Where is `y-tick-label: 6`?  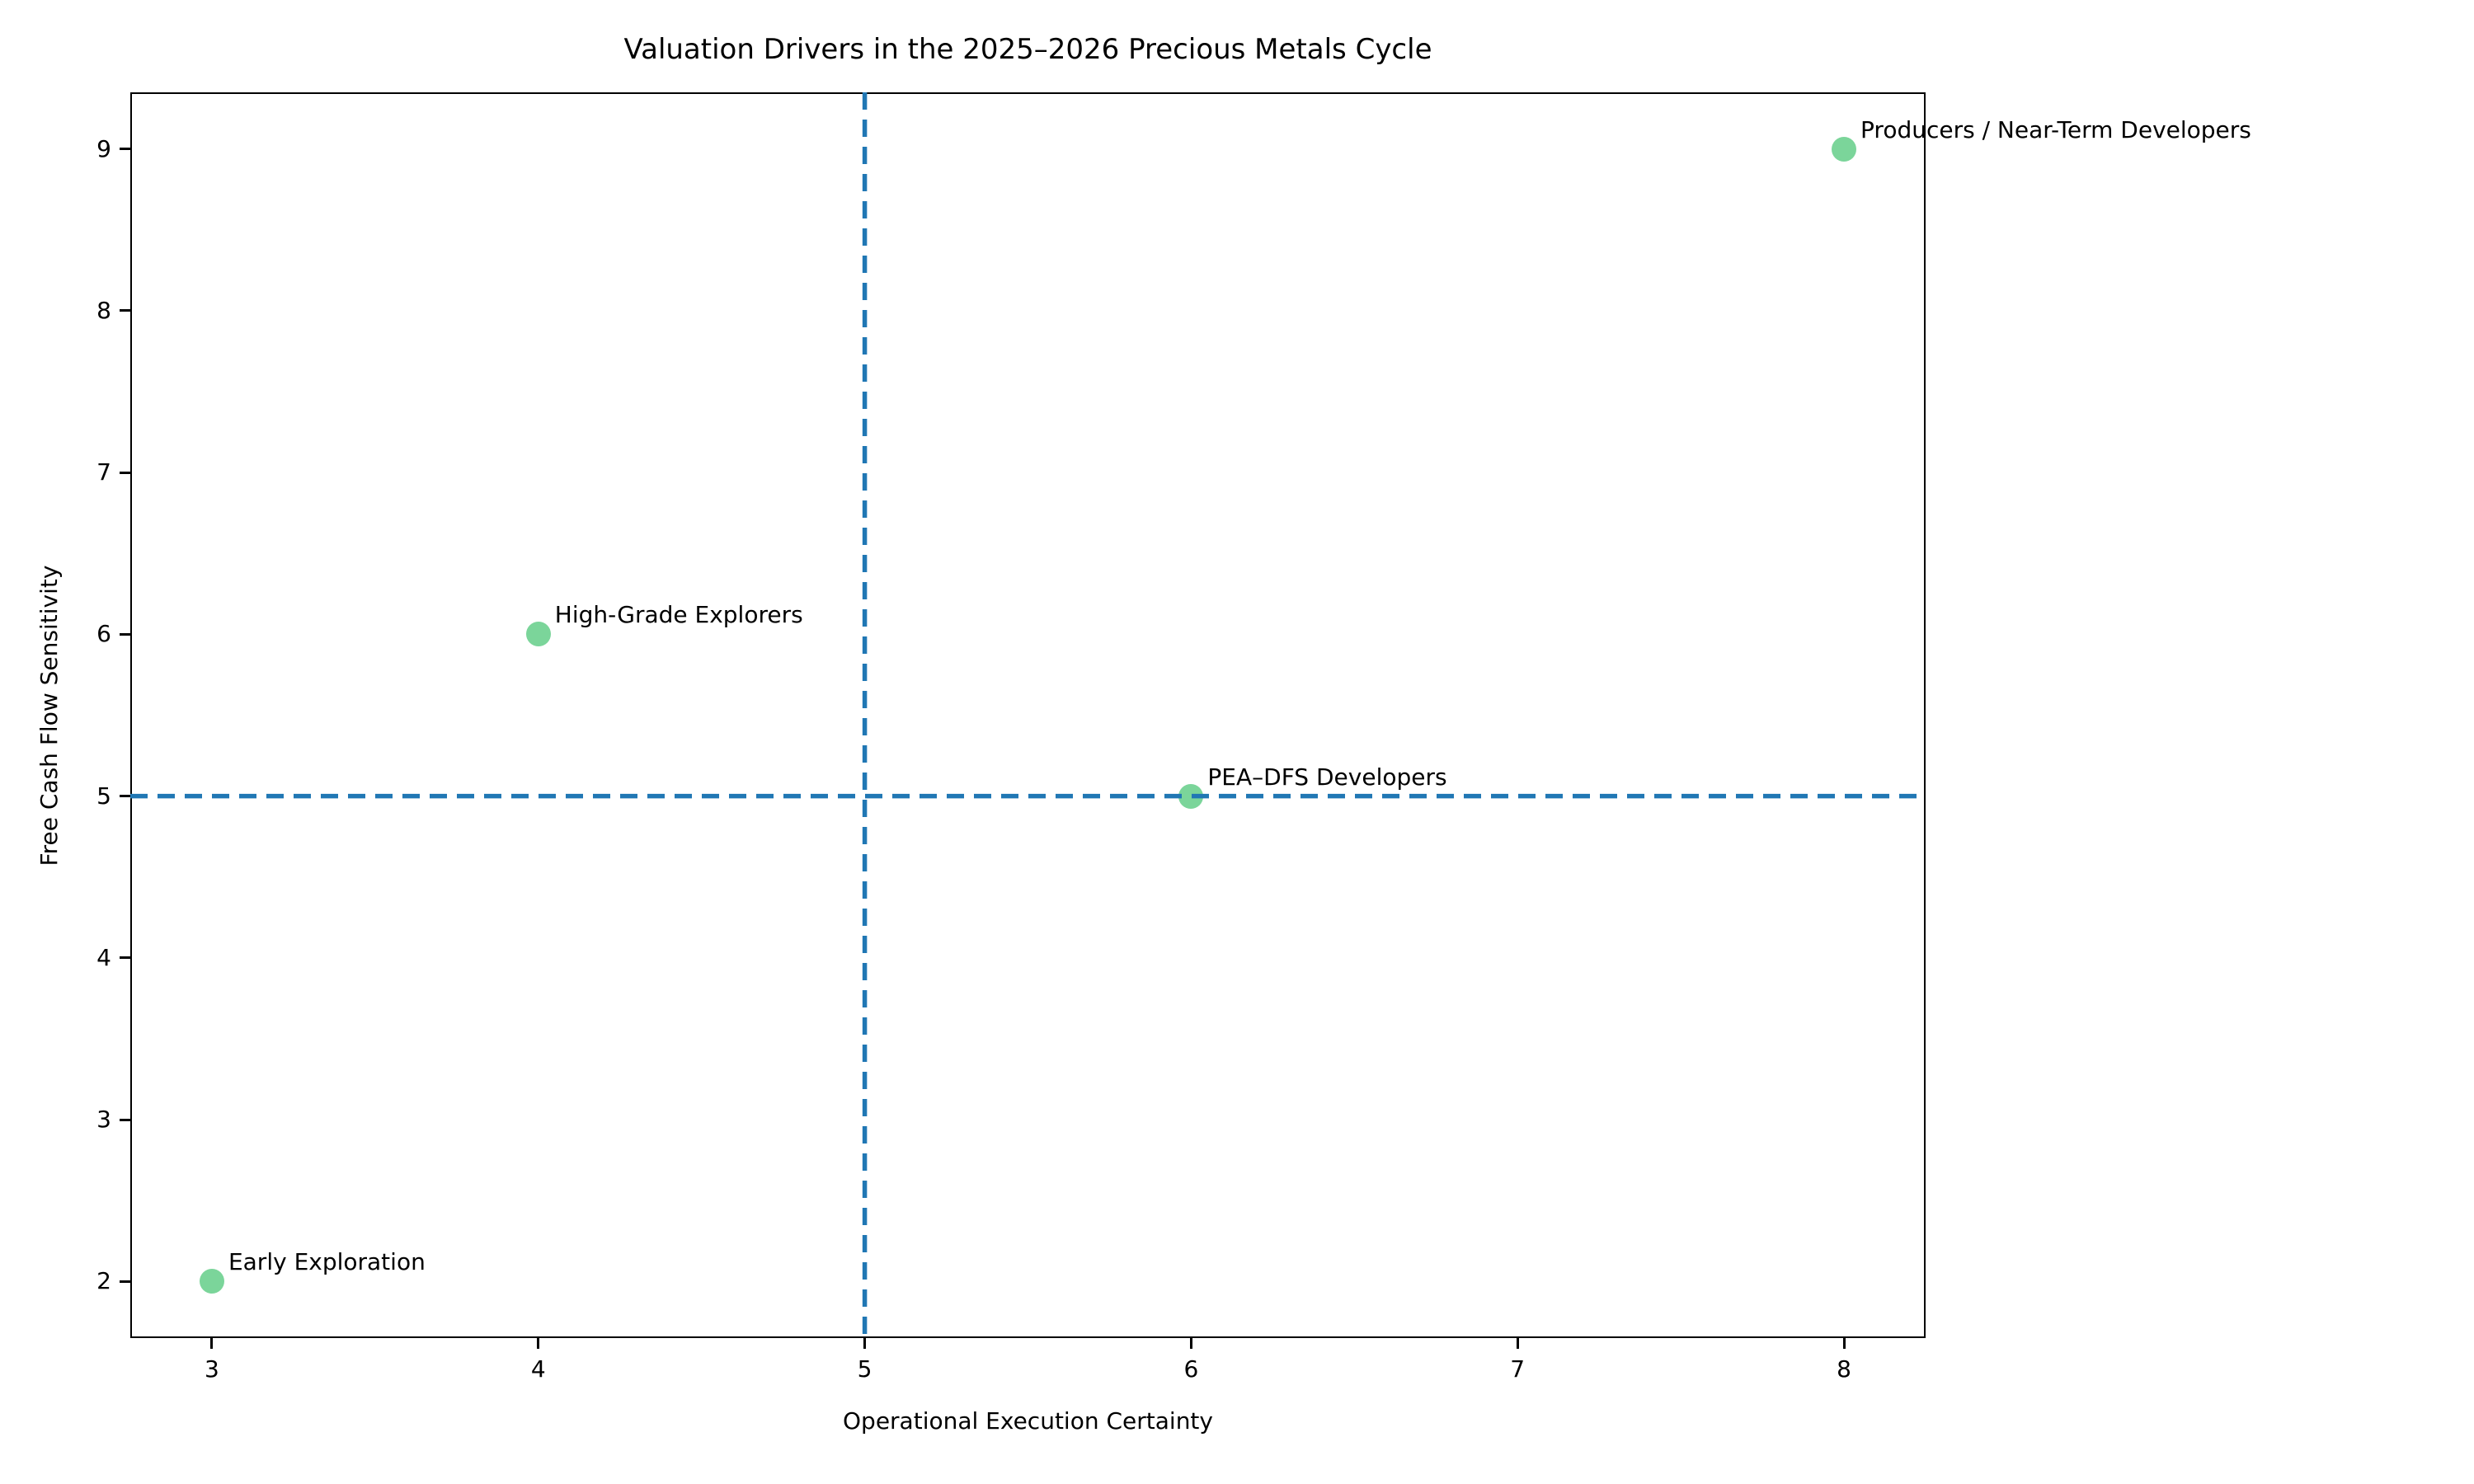 y-tick-label: 6 is located at coordinates (103, 634).